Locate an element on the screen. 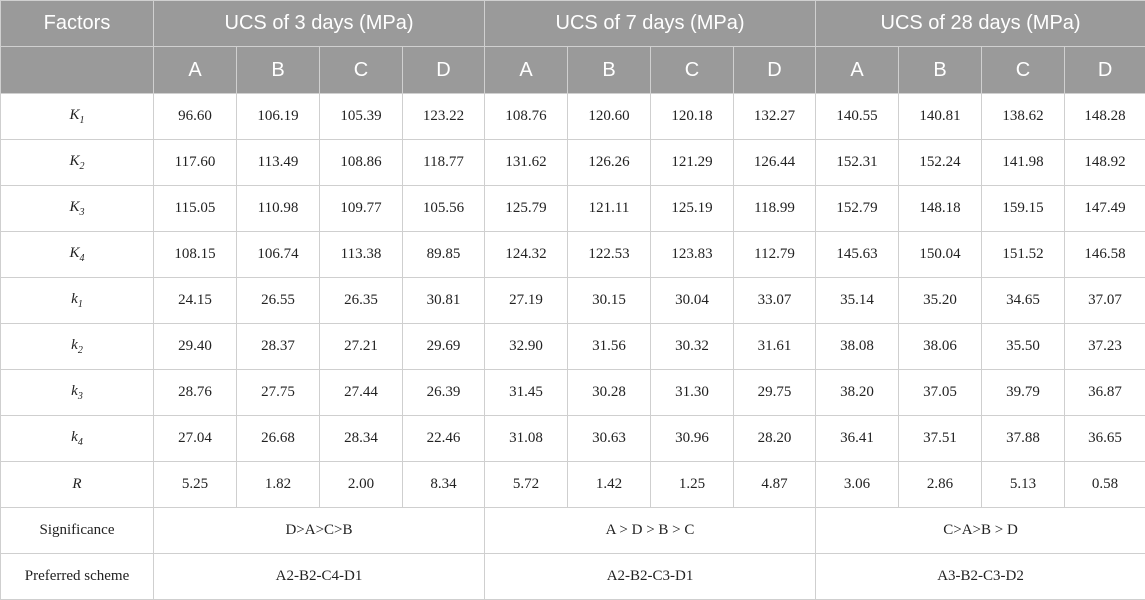  table-cell: 3.06 is located at coordinates (857, 485).